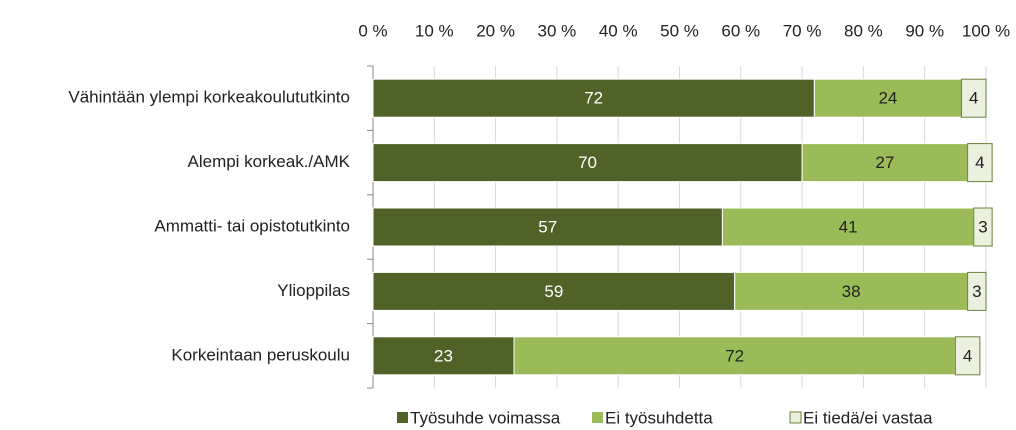 This screenshot has width=1016, height=430. What do you see at coordinates (260, 354) in the screenshot?
I see `y-tick-label: Korkeintaan peruskoulu` at bounding box center [260, 354].